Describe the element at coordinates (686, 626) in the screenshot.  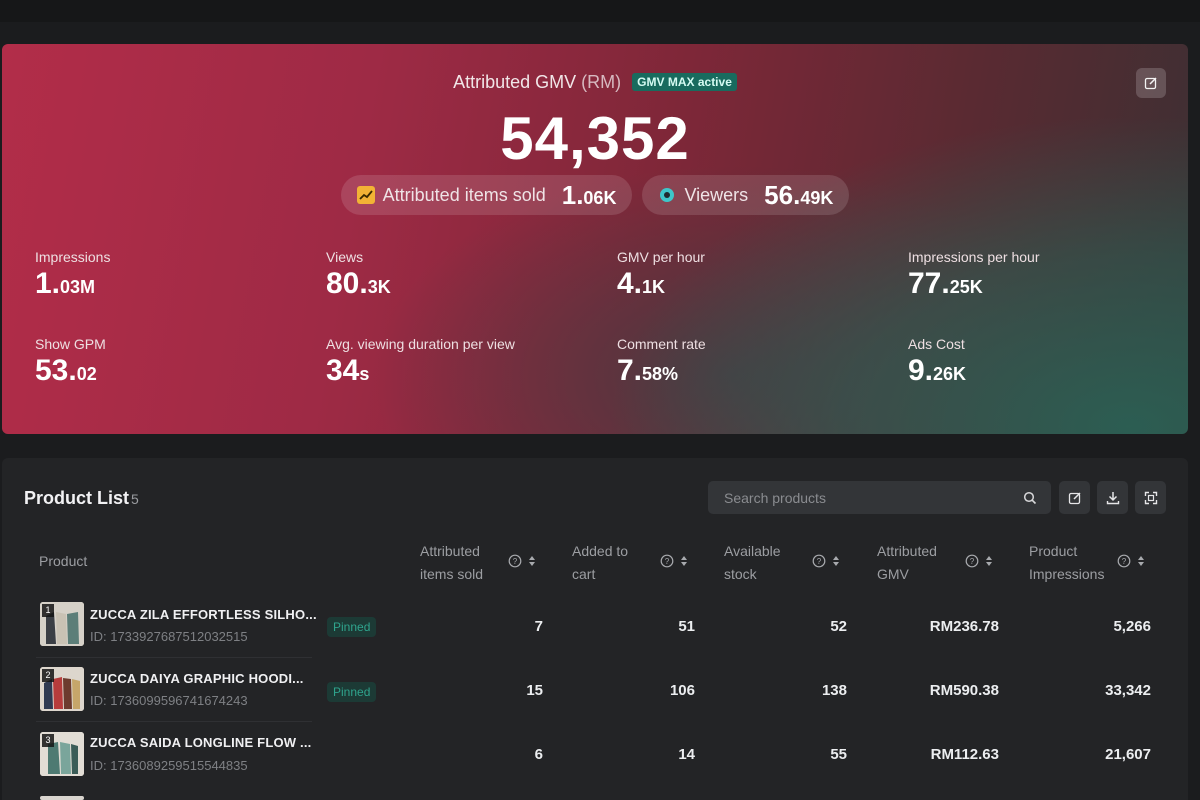
I see `cell-added-to-cart: 51` at that location.